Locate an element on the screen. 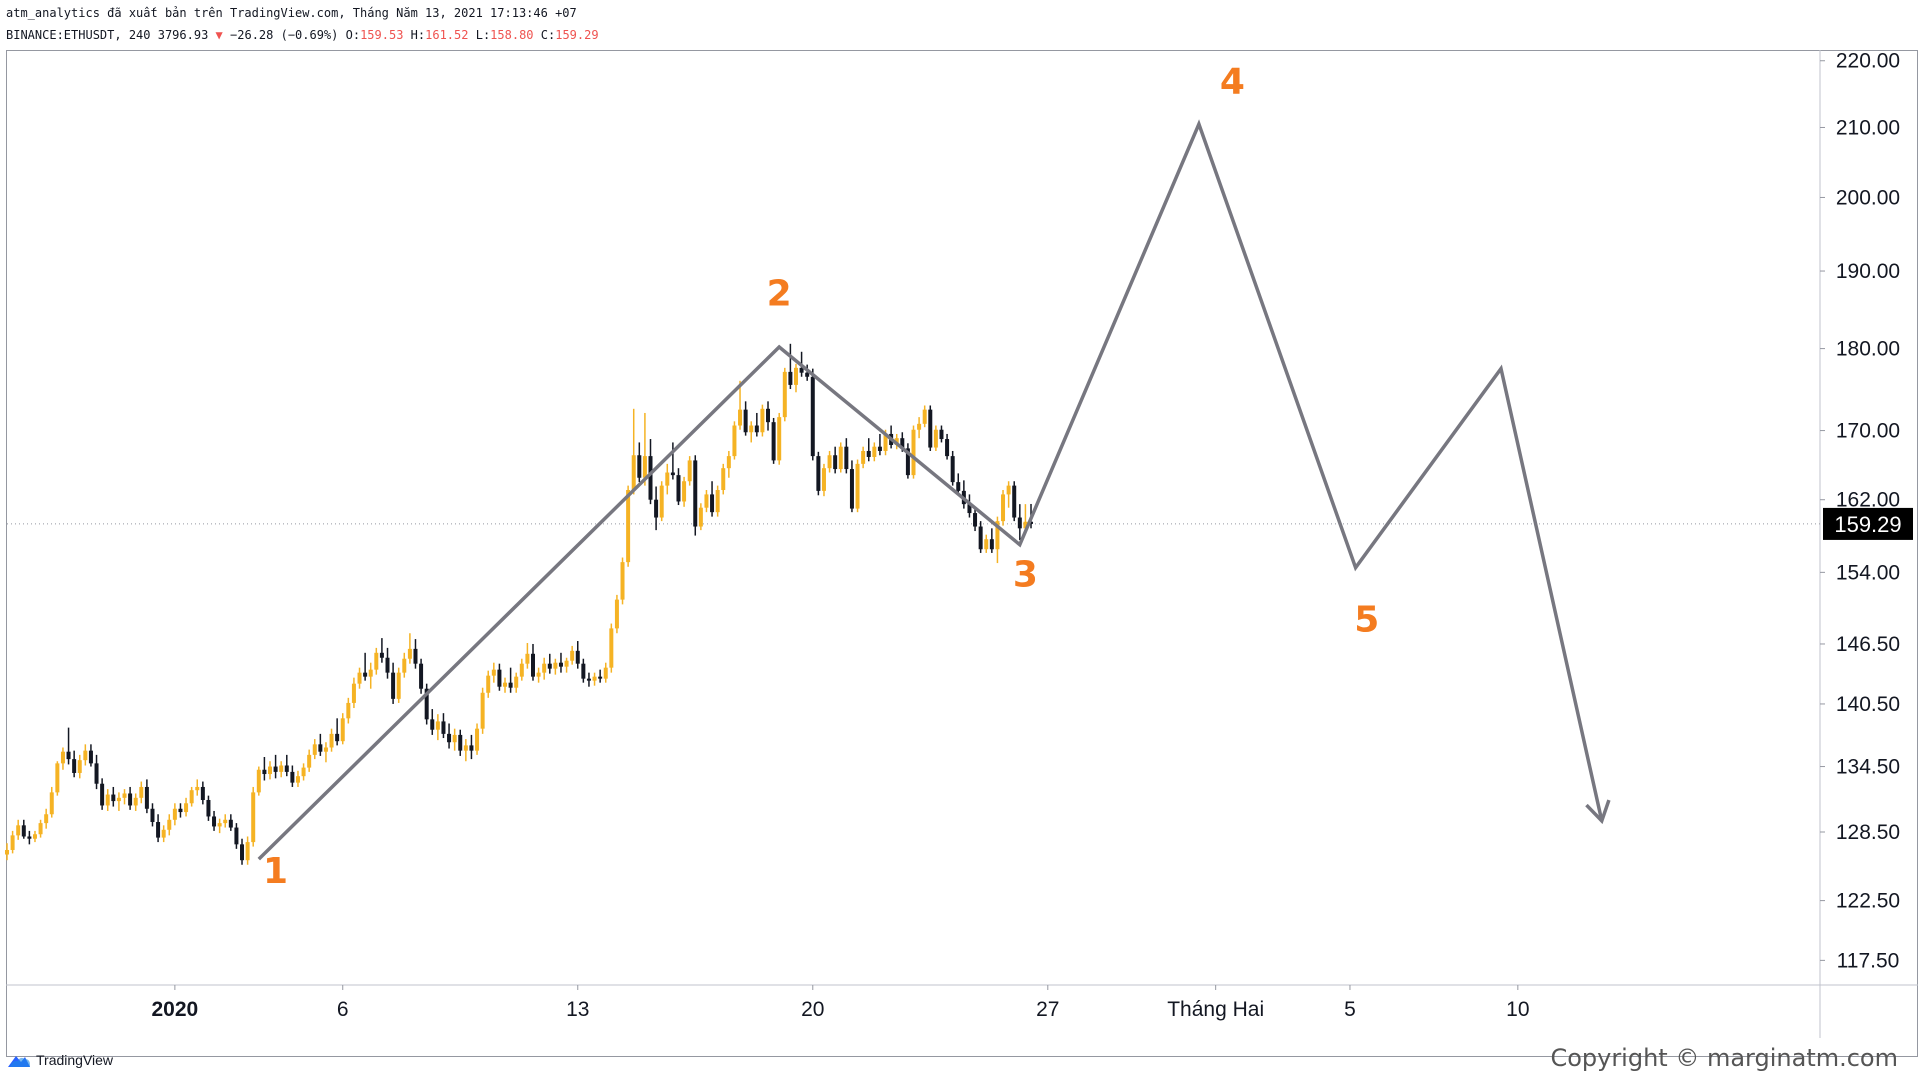  x-tick-label: 27 is located at coordinates (1047, 1009).